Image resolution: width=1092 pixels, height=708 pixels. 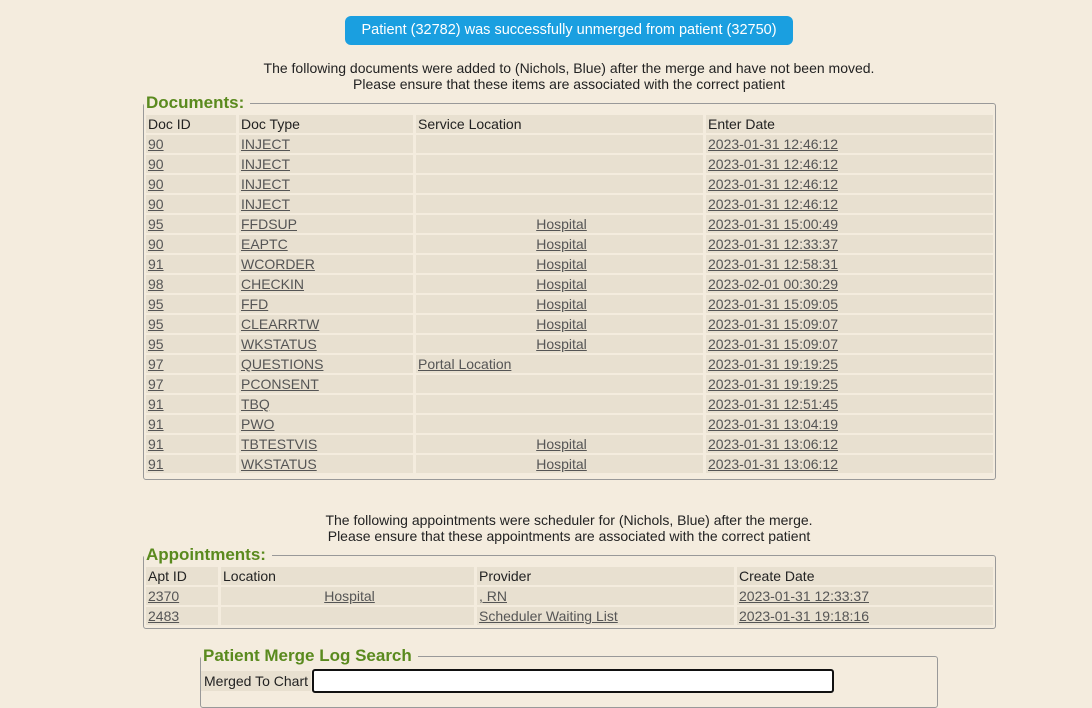 I want to click on cell-link: FFD, so click(x=255, y=304).